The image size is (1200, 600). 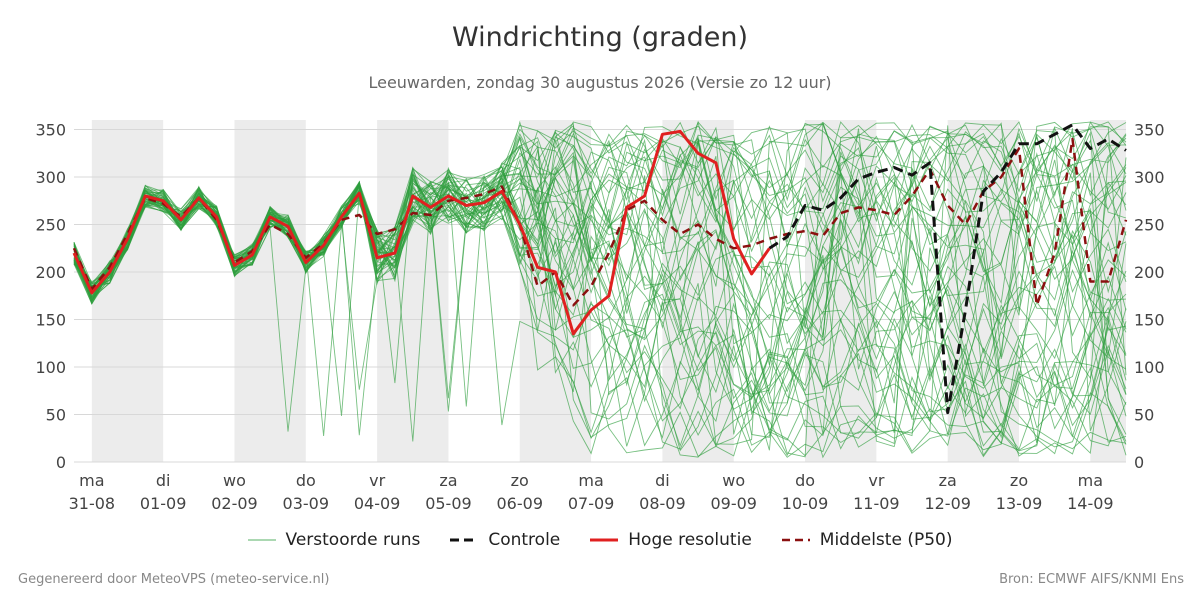 I want to click on x-tick-date-label: 06-09, so click(x=520, y=503).